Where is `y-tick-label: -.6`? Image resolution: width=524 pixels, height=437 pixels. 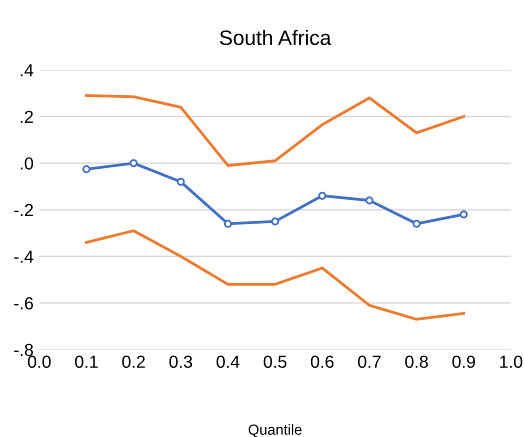
y-tick-label: -.6 is located at coordinates (23, 303).